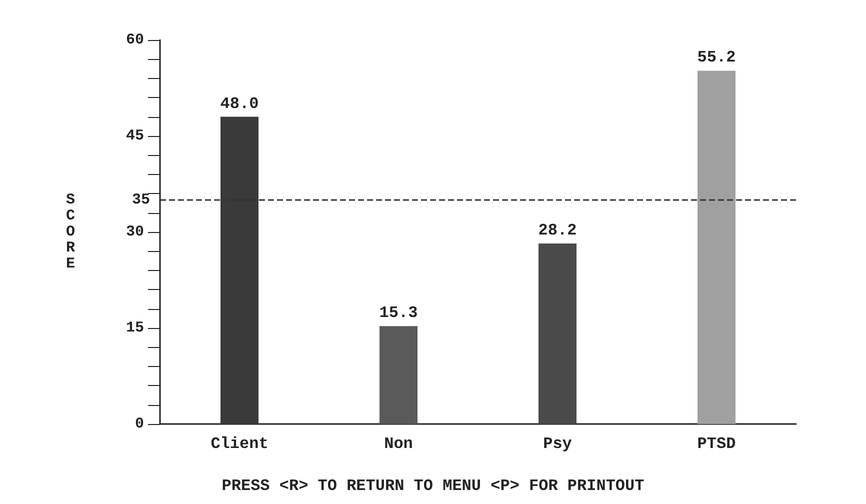 The width and height of the screenshot is (866, 504). What do you see at coordinates (135, 232) in the screenshot?
I see `y-tick-label: 30` at bounding box center [135, 232].